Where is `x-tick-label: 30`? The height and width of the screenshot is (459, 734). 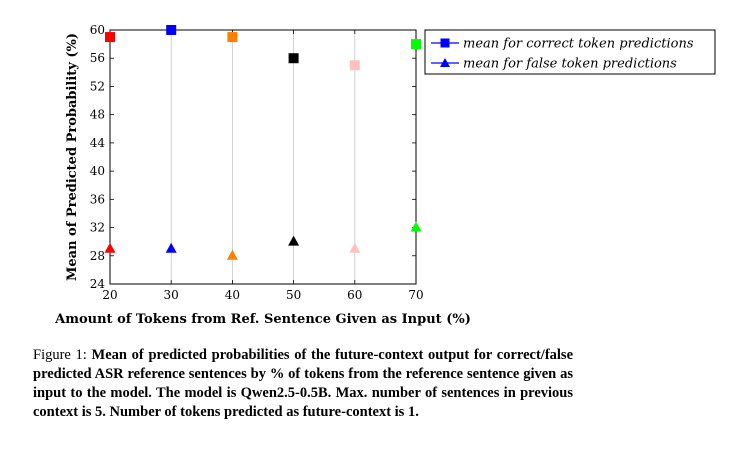
x-tick-label: 30 is located at coordinates (171, 295).